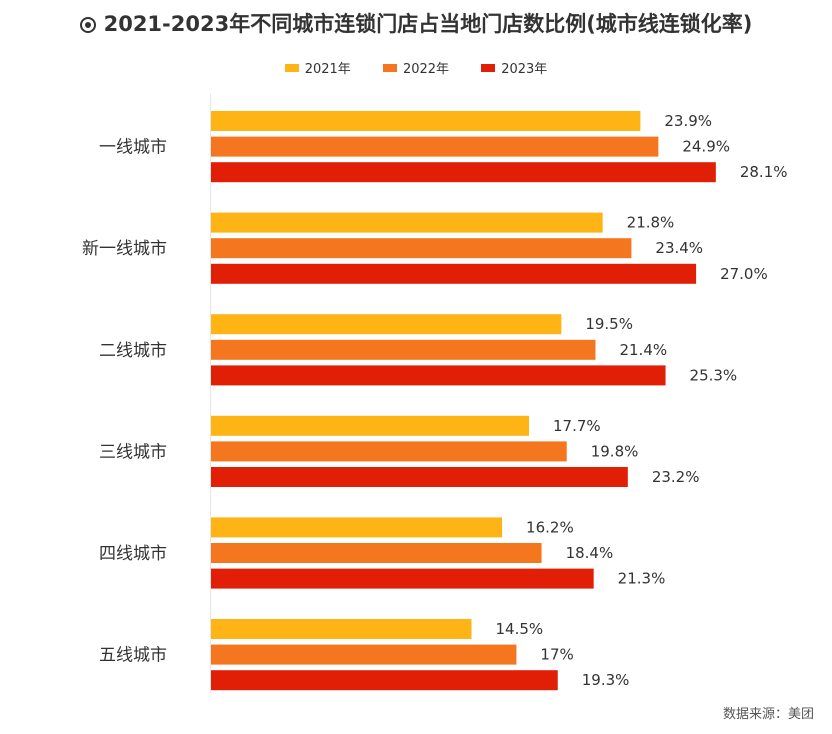 The height and width of the screenshot is (734, 832). I want to click on chart-title-text: 2021-2023年不同城市连锁门店占当地门店数比例(城市线连锁化率), so click(428, 24).